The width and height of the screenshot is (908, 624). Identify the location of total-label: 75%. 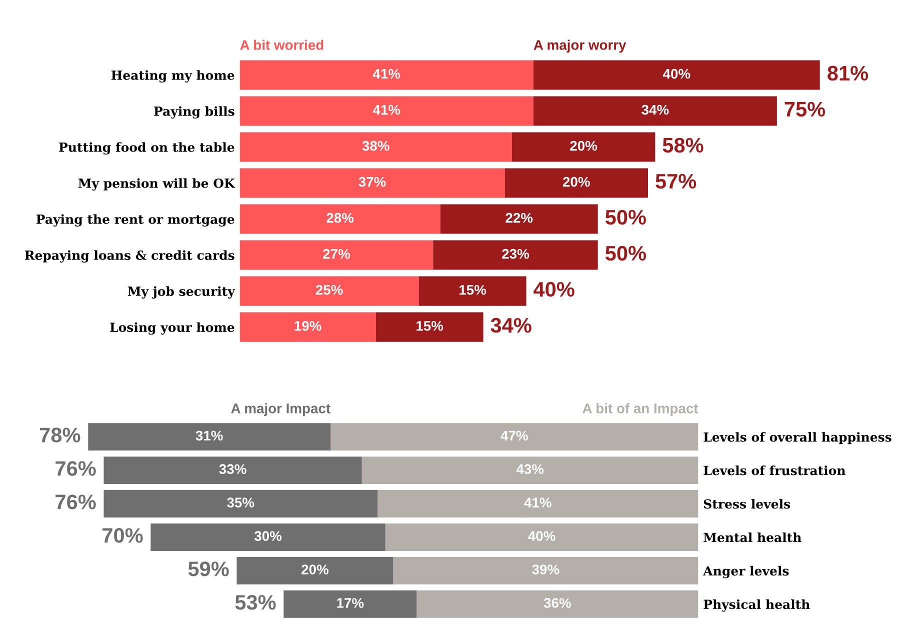
(805, 109).